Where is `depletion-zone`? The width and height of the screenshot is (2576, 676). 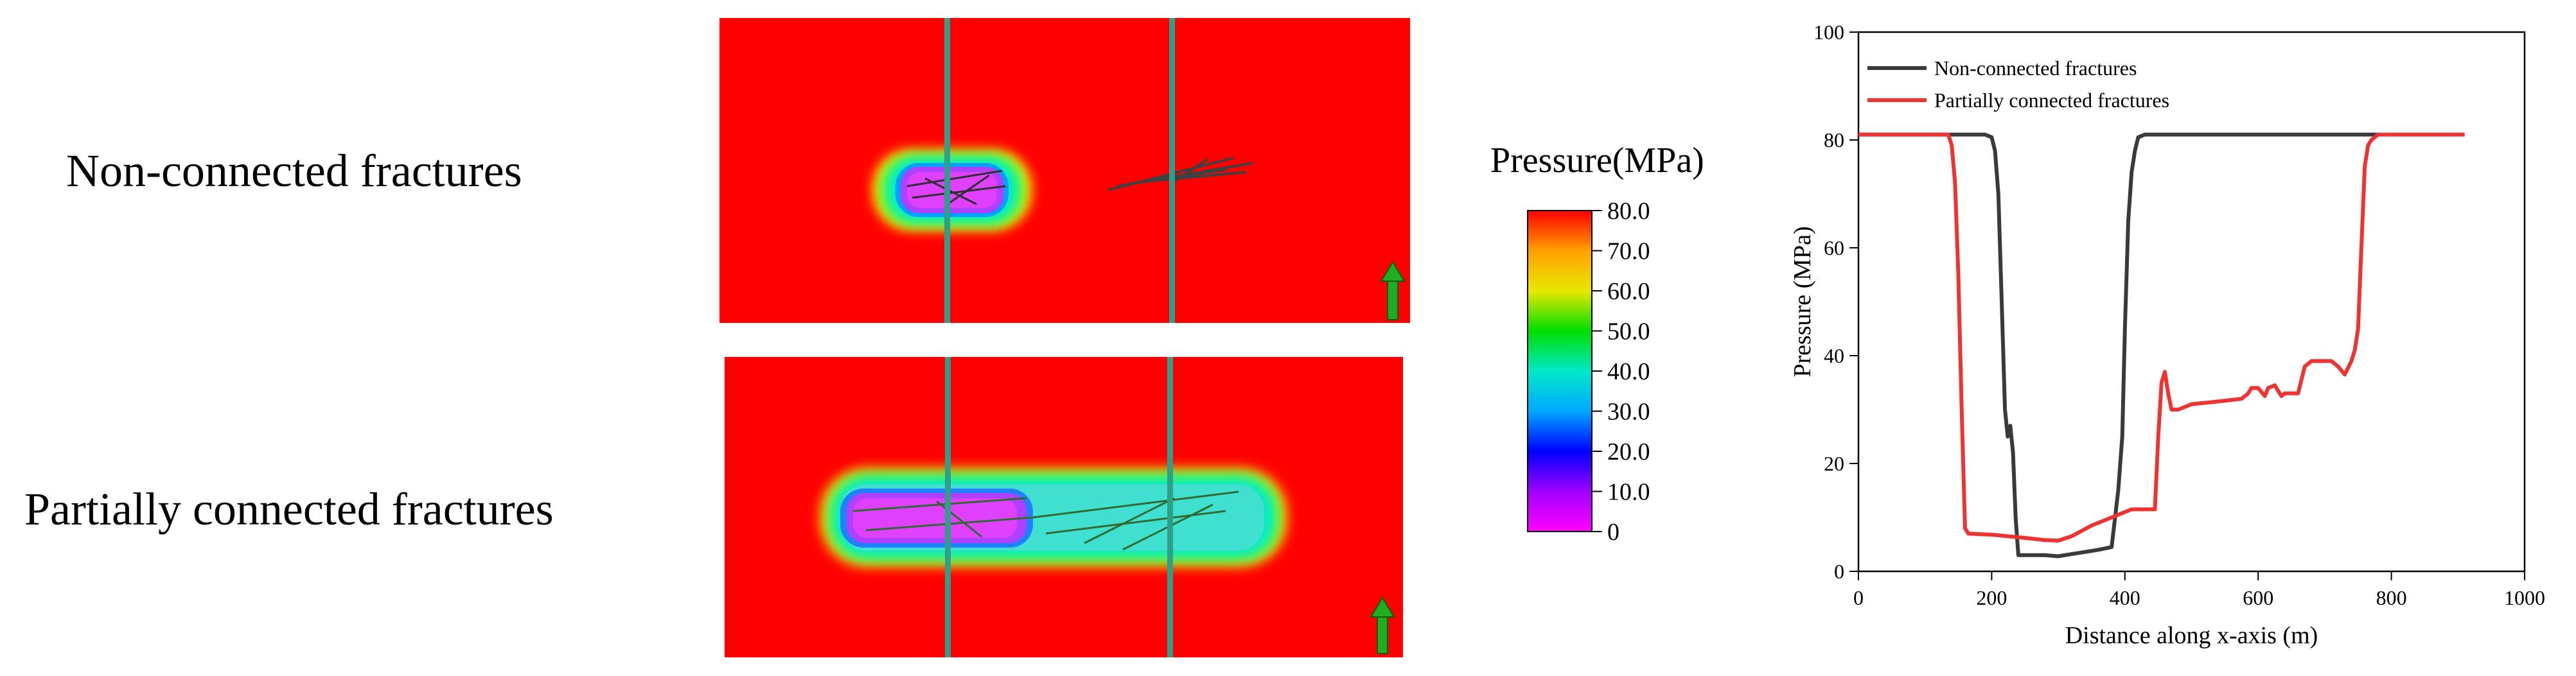 depletion-zone is located at coordinates (1053, 517).